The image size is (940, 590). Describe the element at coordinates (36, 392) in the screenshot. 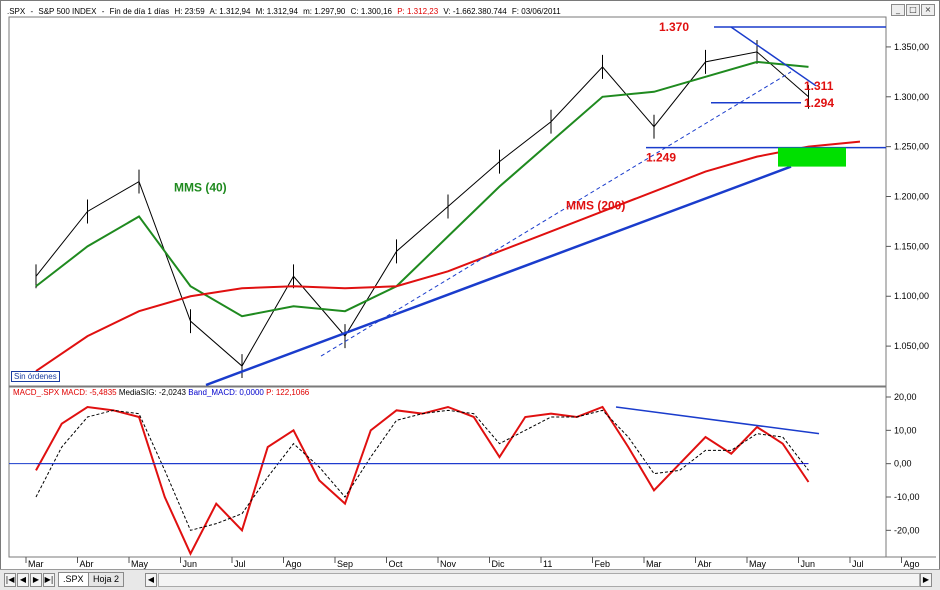

I see `macd-title: MACD_.SPX` at that location.